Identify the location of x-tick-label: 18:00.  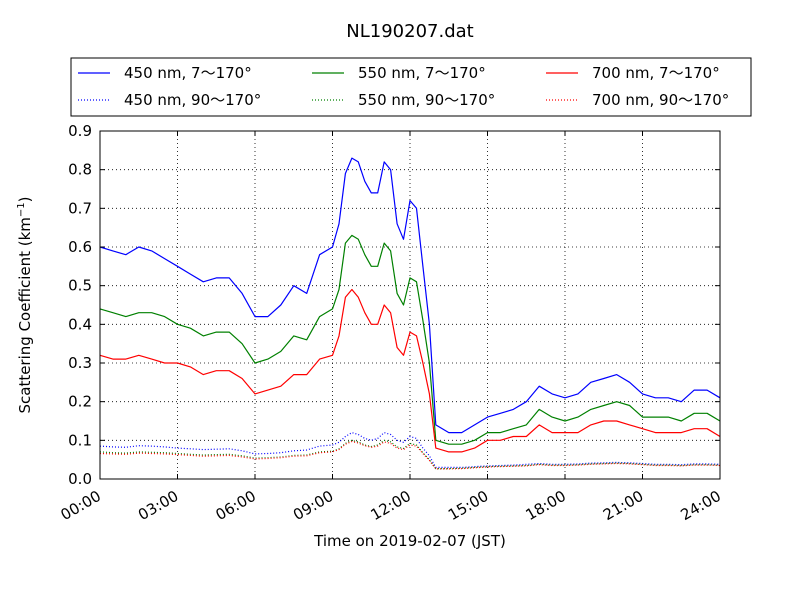
(546, 505).